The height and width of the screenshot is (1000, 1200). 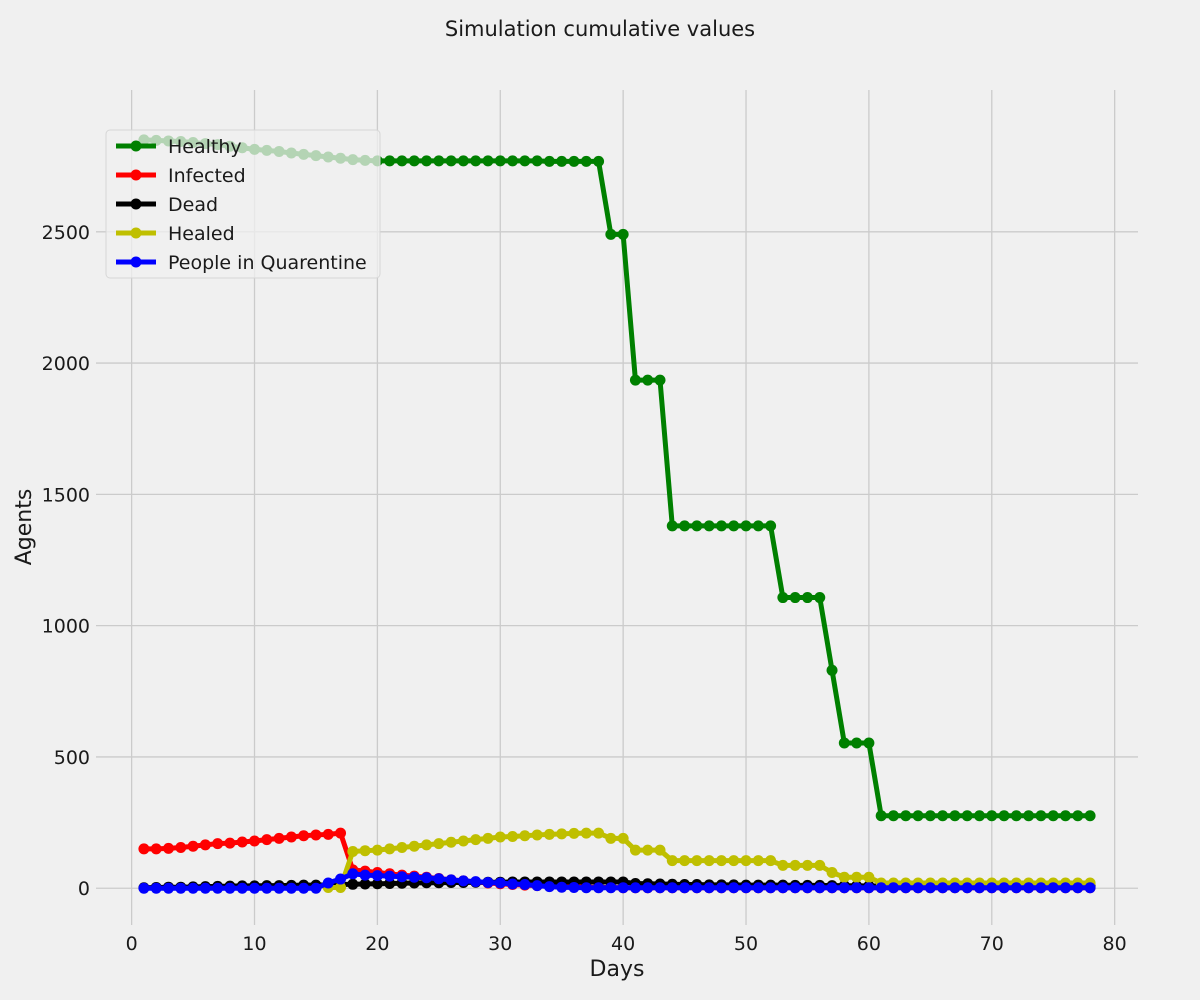 What do you see at coordinates (136, 262) in the screenshot?
I see `legend-marker-people-in-quarentine` at bounding box center [136, 262].